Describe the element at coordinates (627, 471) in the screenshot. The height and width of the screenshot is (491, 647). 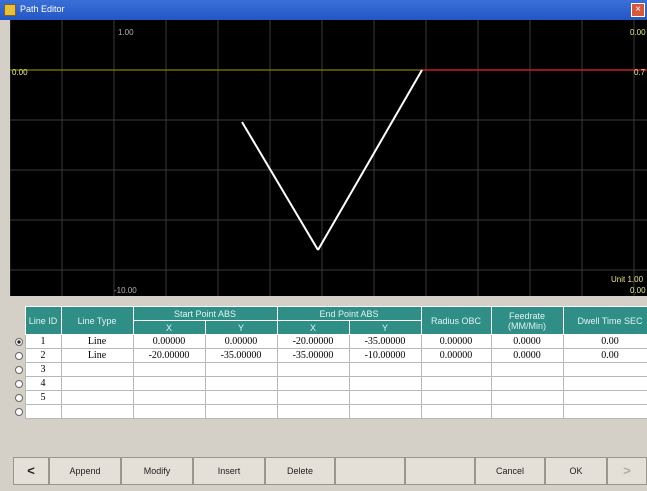
I see `next-button: >` at that location.